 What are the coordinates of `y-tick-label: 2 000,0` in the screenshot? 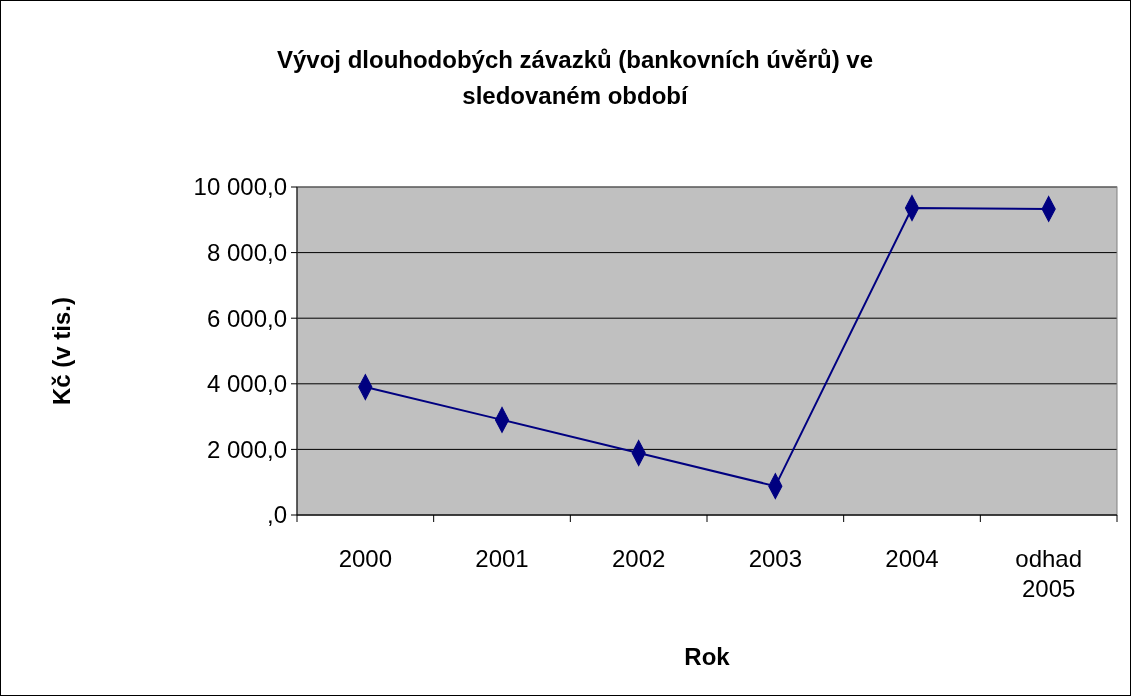 It's located at (246, 449).